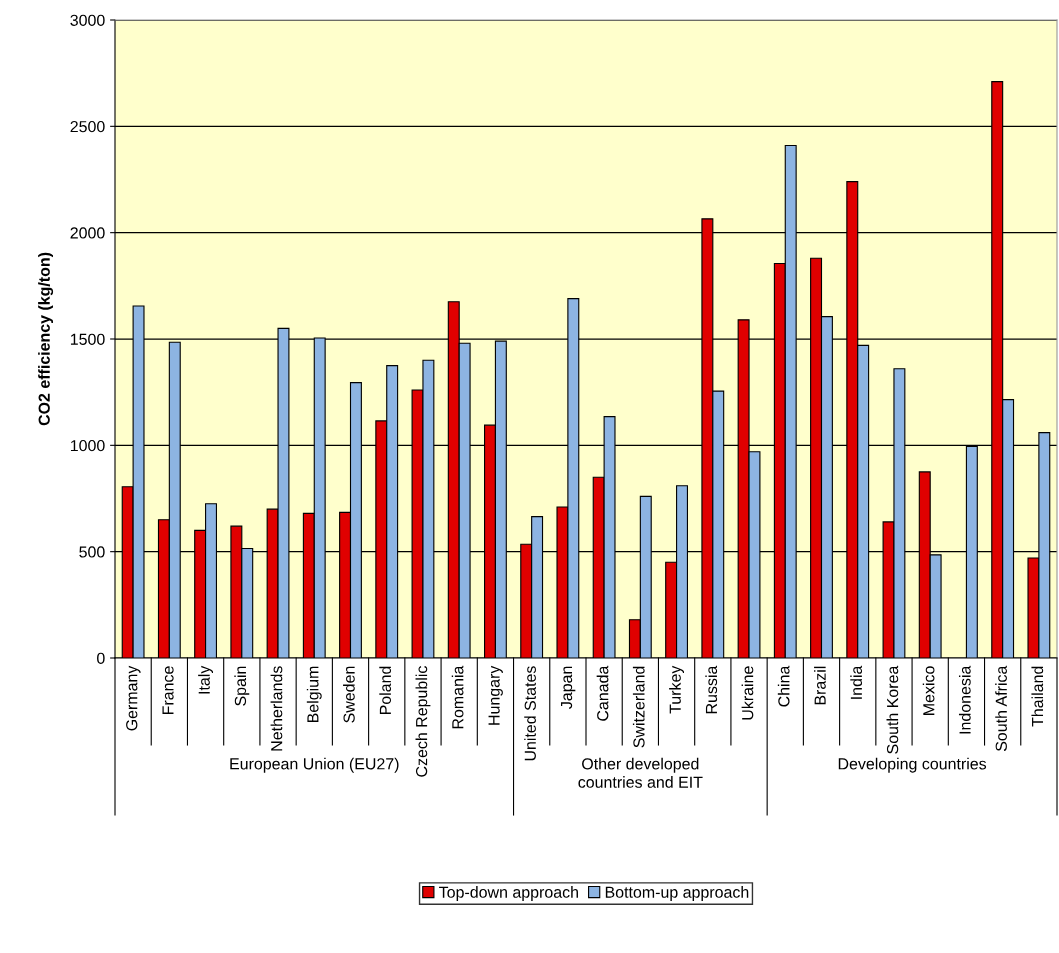 The image size is (1059, 953). I want to click on x-tick-label: Canada, so click(602, 693).